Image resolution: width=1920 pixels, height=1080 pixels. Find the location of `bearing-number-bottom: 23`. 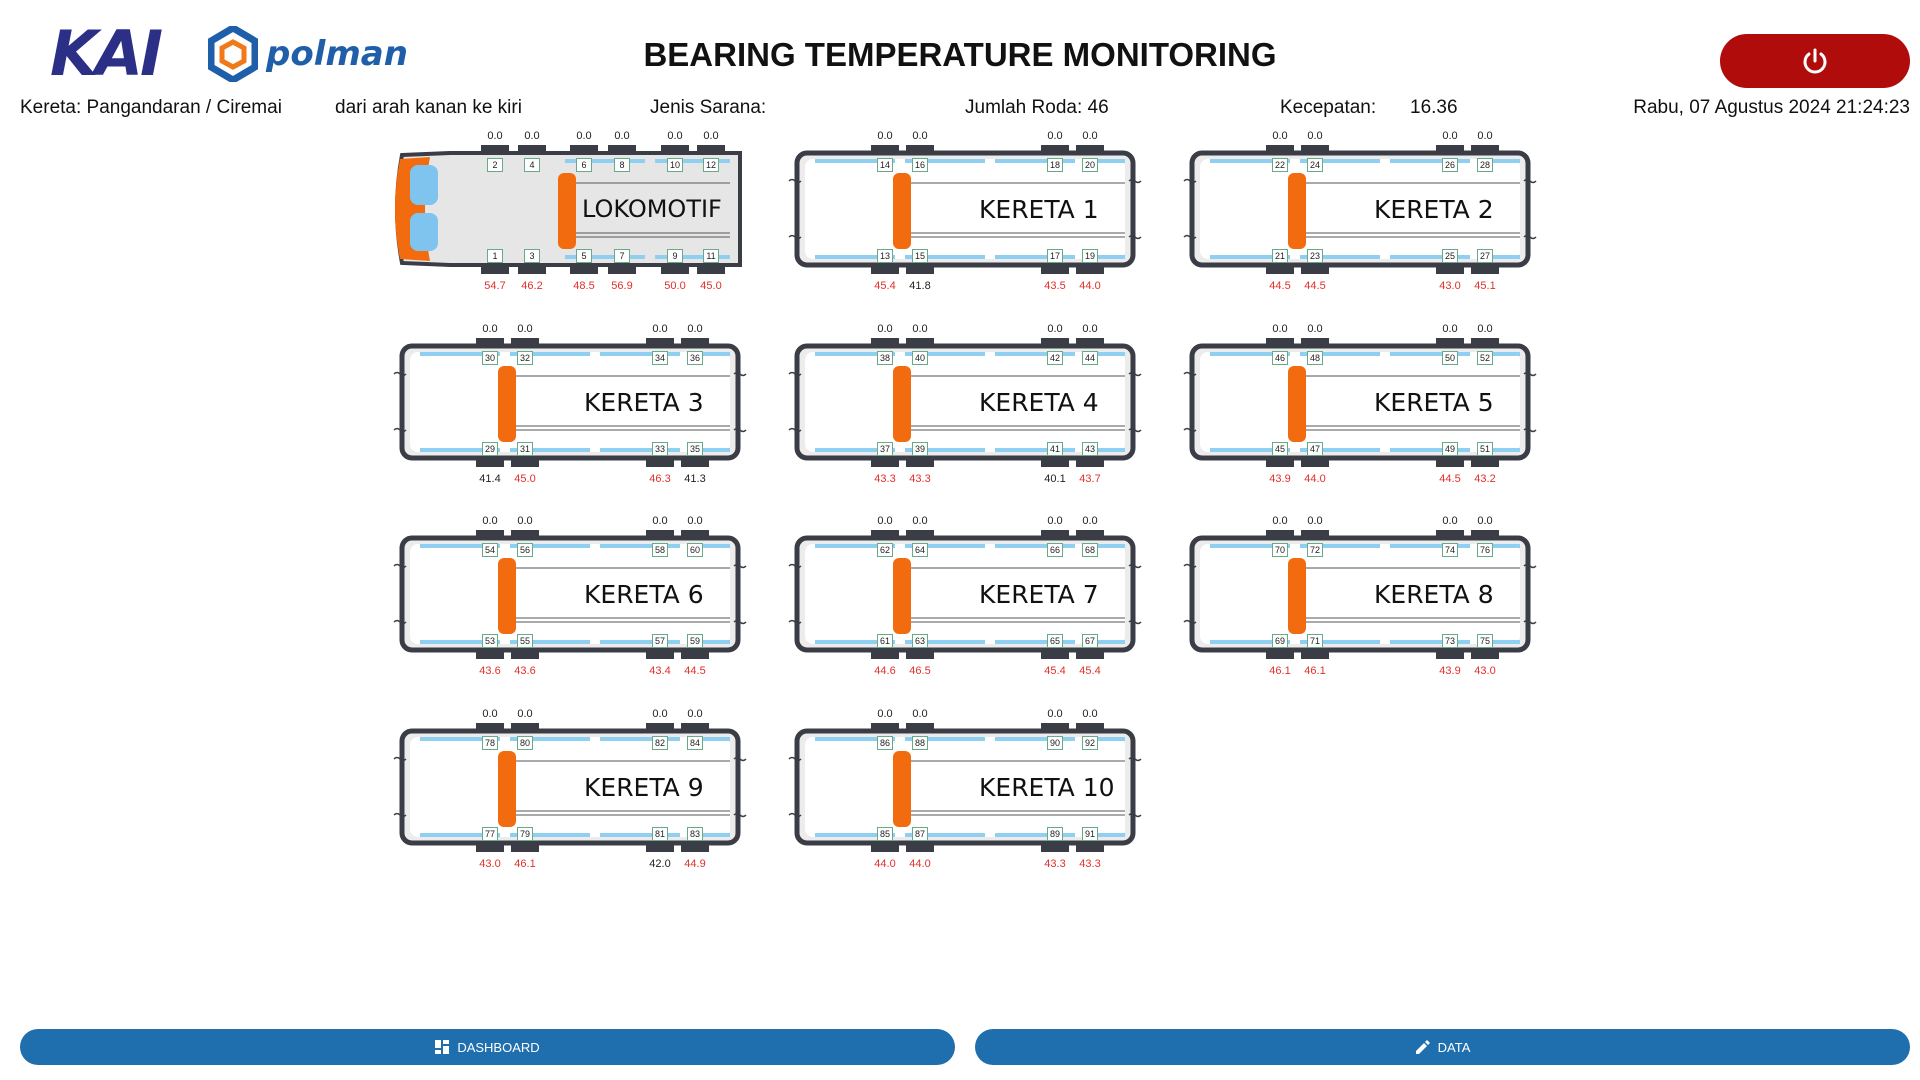

bearing-number-bottom: 23 is located at coordinates (1315, 256).